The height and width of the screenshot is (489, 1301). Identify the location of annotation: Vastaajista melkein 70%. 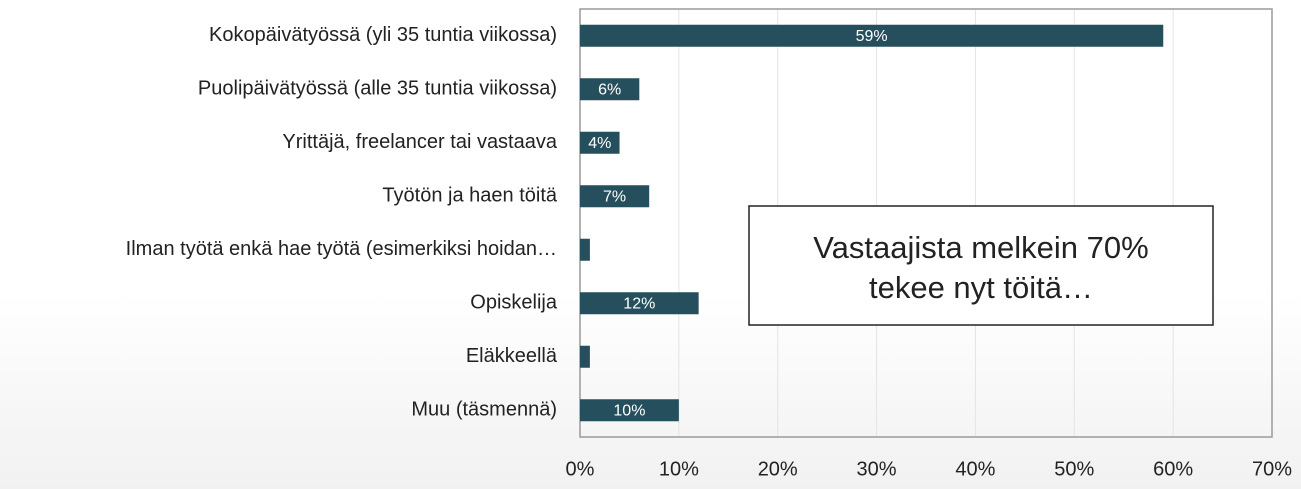
(980, 247).